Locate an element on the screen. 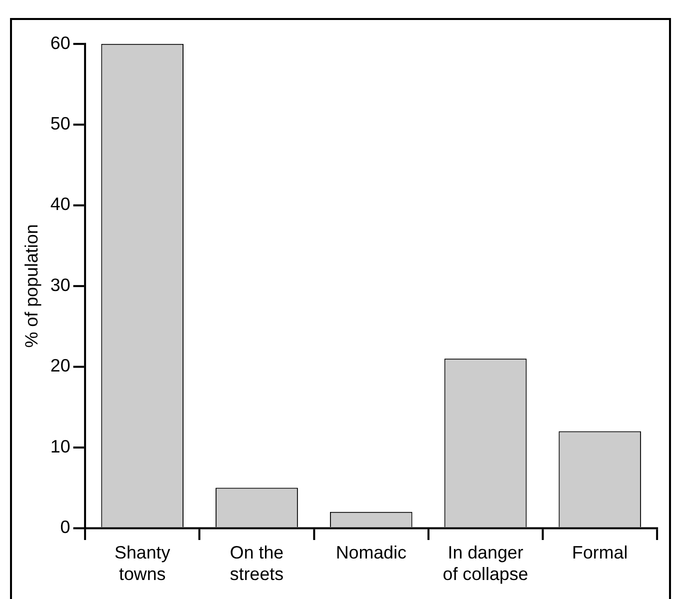 This screenshot has height=599, width=685. y-tick-label: 50 is located at coordinates (60, 124).